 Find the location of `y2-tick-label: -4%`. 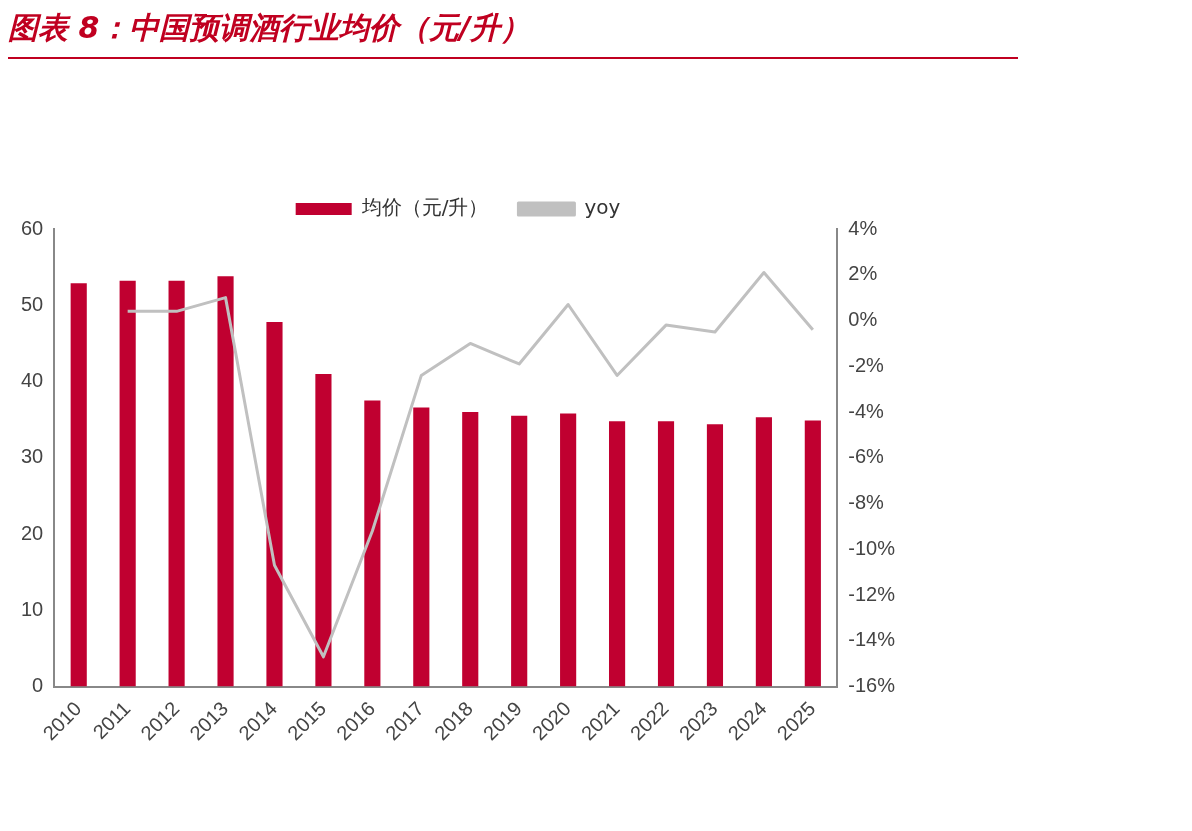

y2-tick-label: -4% is located at coordinates (866, 410).